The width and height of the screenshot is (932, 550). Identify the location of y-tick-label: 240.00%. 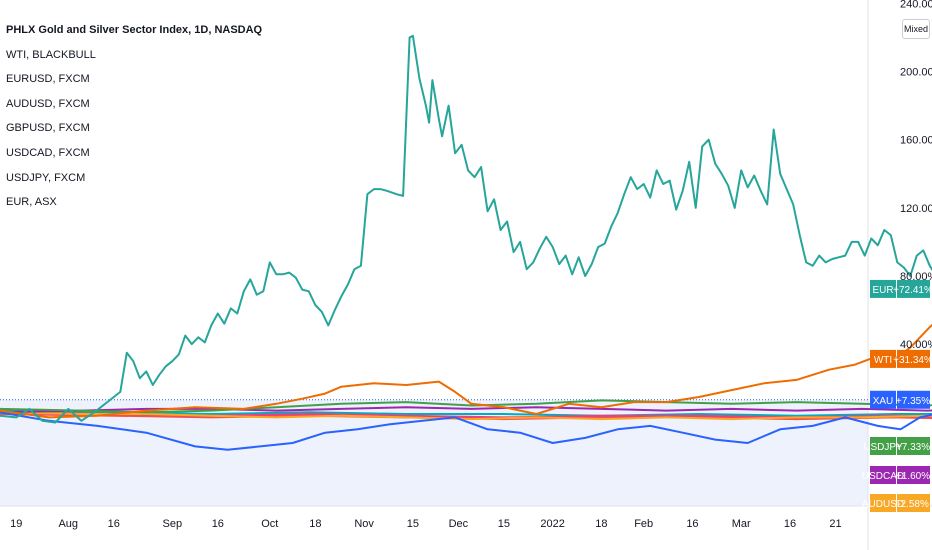
(916, 5).